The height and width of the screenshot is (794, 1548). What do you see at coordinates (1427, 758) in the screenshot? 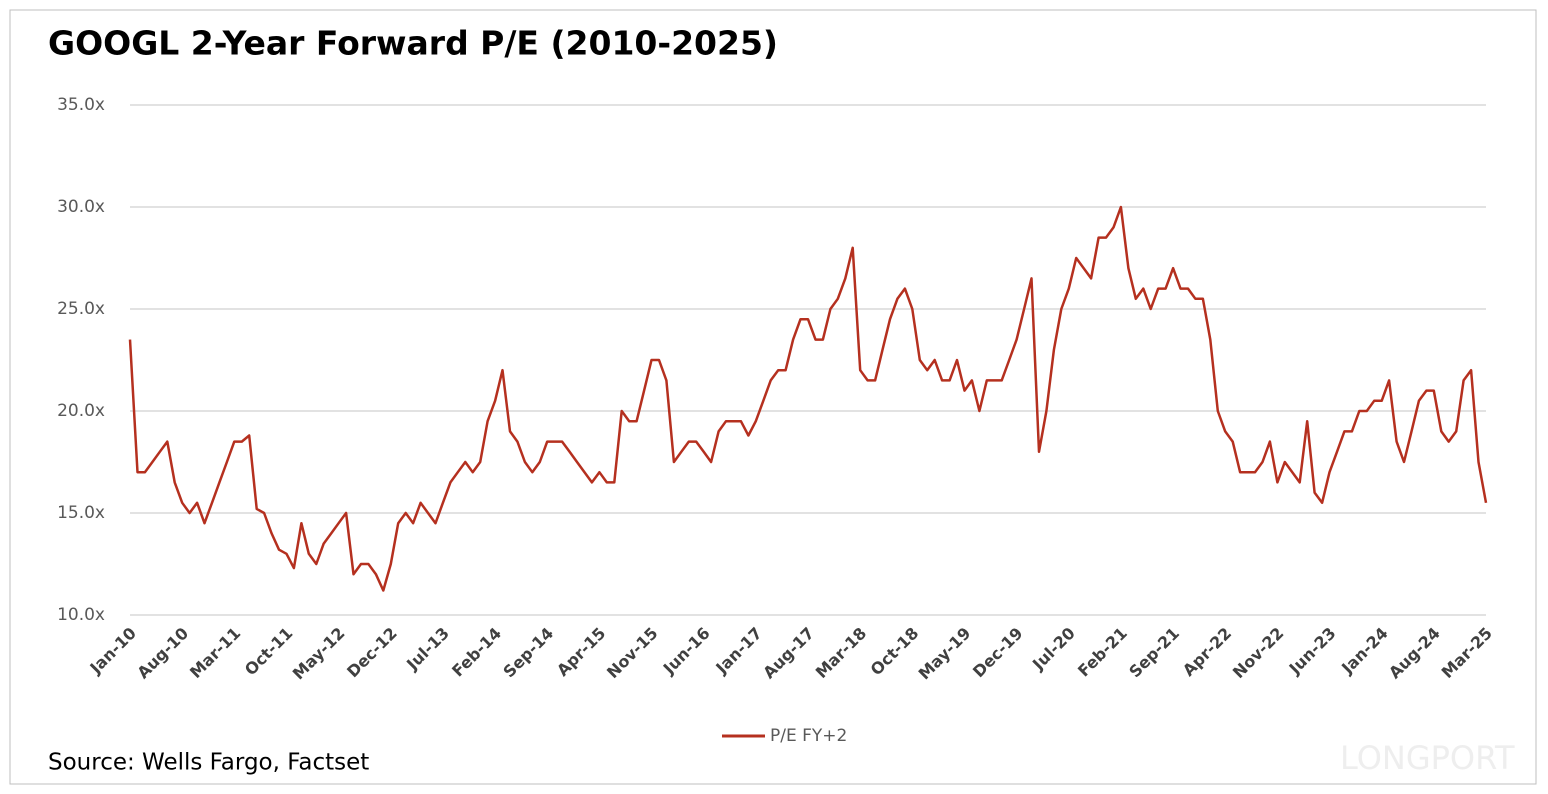
I see `watermark: LONGPORT` at bounding box center [1427, 758].